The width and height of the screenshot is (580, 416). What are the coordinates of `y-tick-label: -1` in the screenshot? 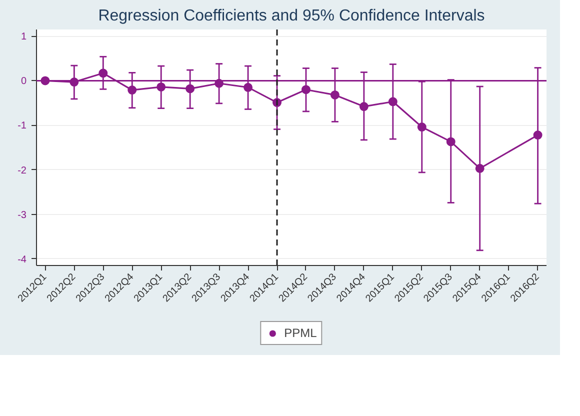 It's located at (22, 126).